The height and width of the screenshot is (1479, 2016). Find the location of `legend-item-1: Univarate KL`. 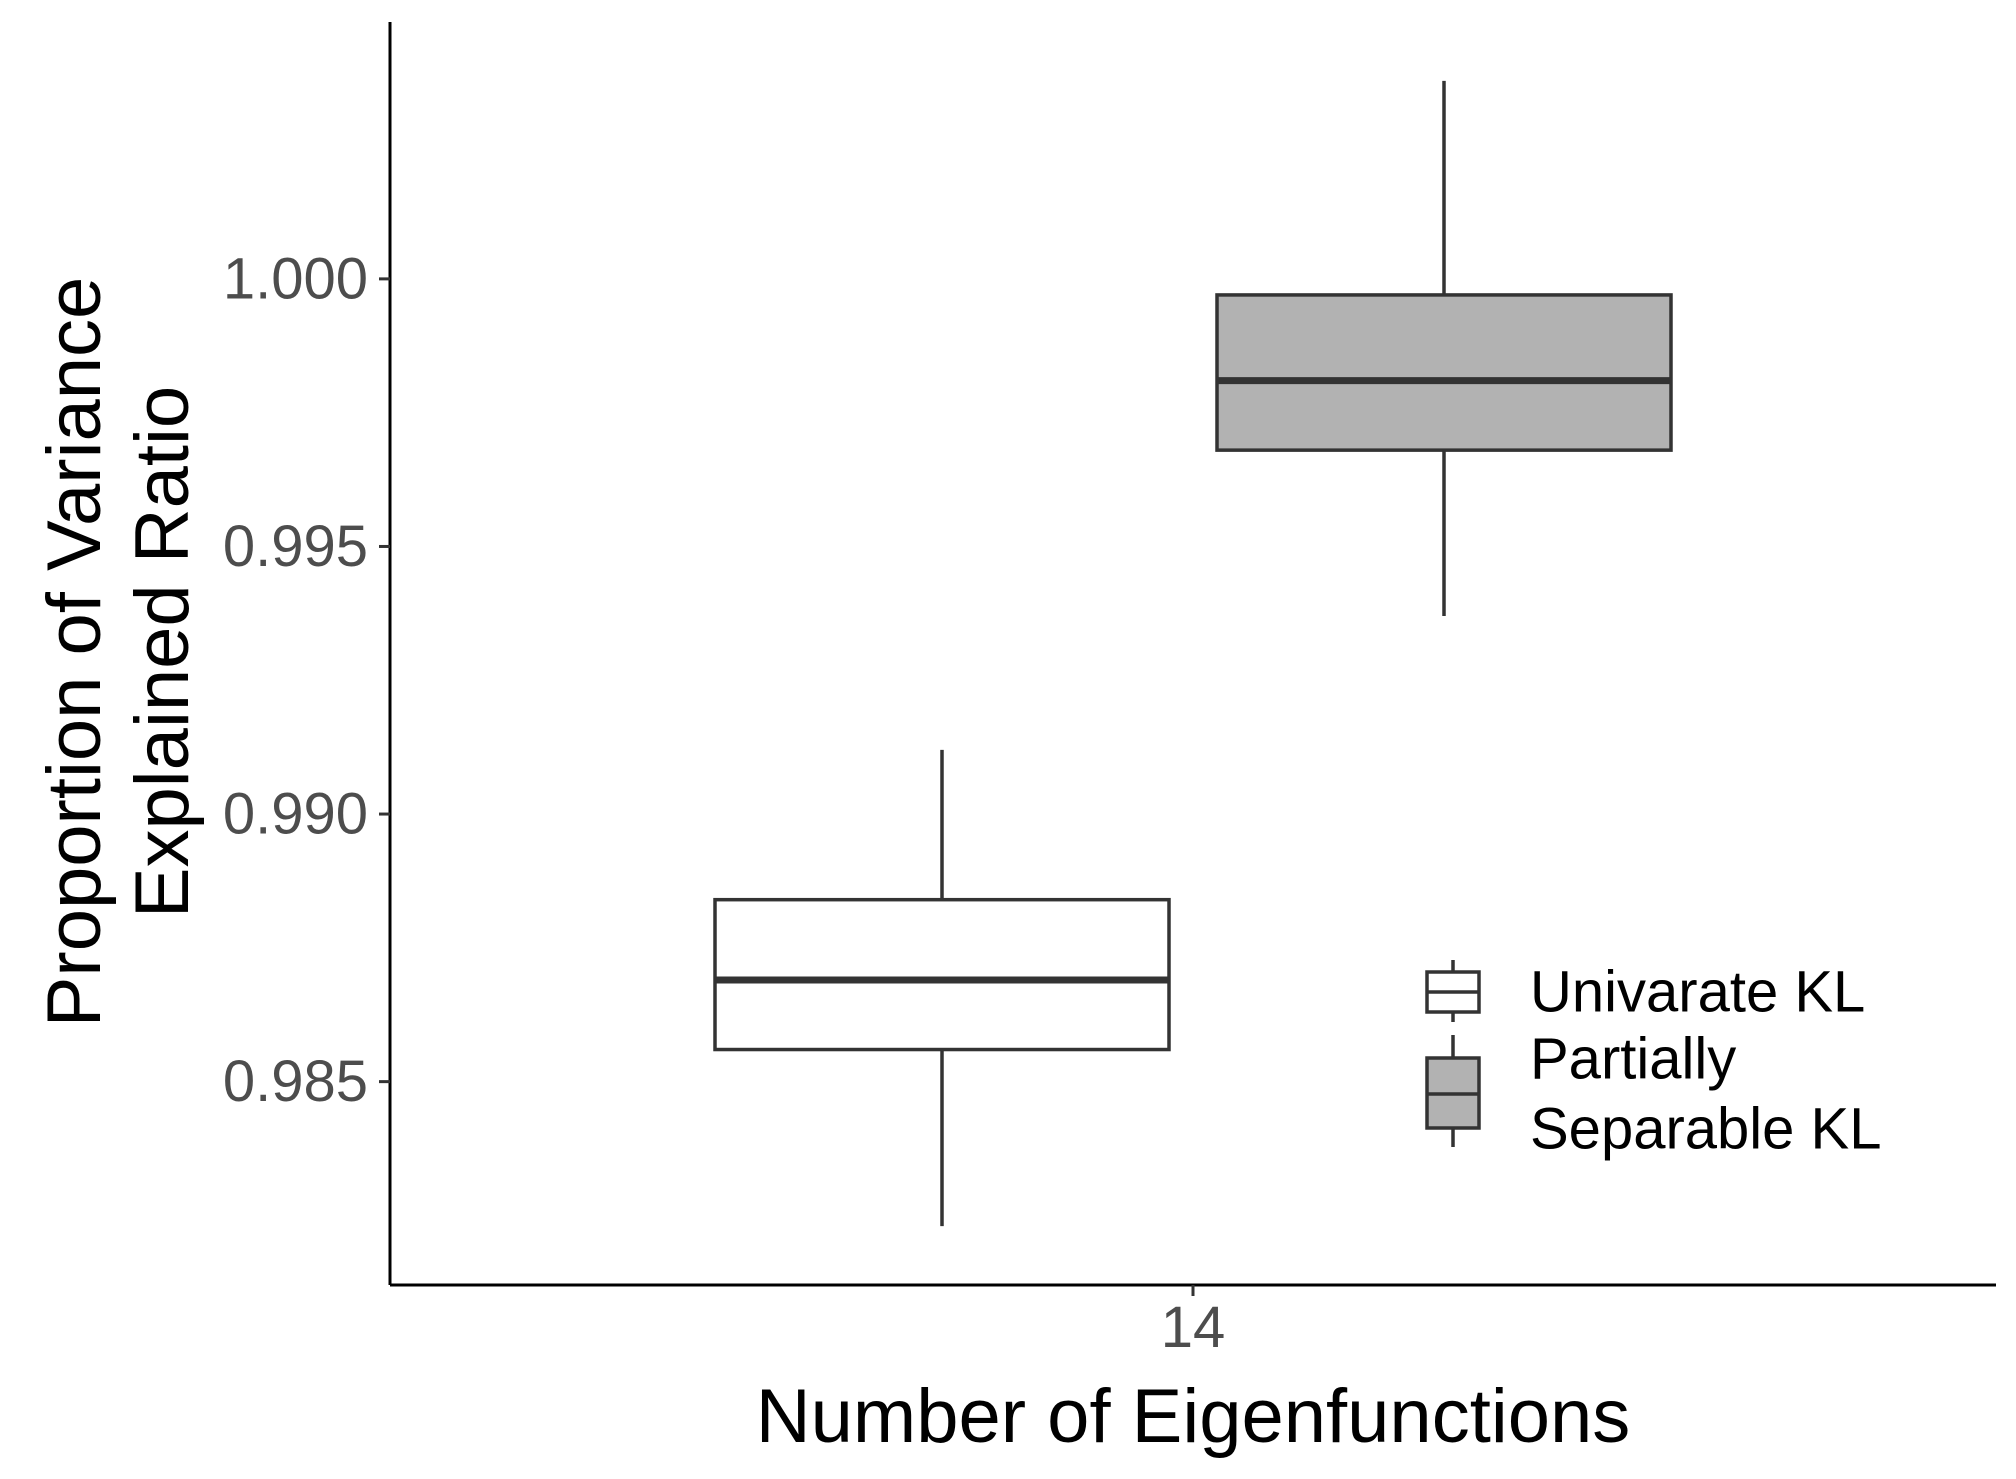

legend-item-1: Univarate KL is located at coordinates (1645, 992).